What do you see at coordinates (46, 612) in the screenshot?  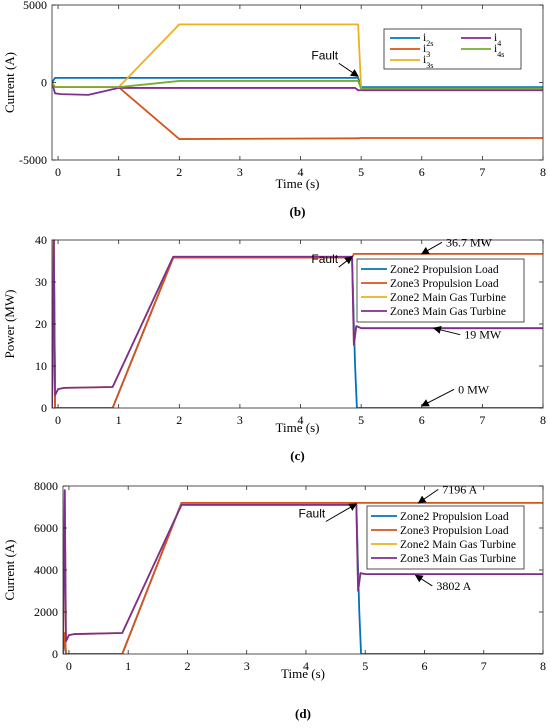 I see `y-tick-label: 2000` at bounding box center [46, 612].